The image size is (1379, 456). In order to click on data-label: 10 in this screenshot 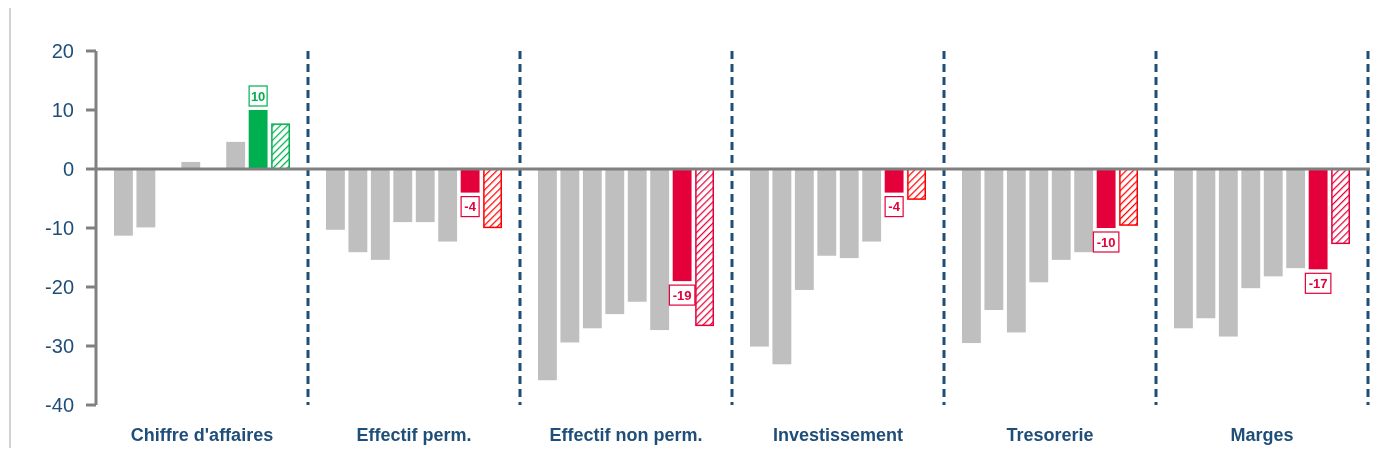, I will do `click(258, 96)`.